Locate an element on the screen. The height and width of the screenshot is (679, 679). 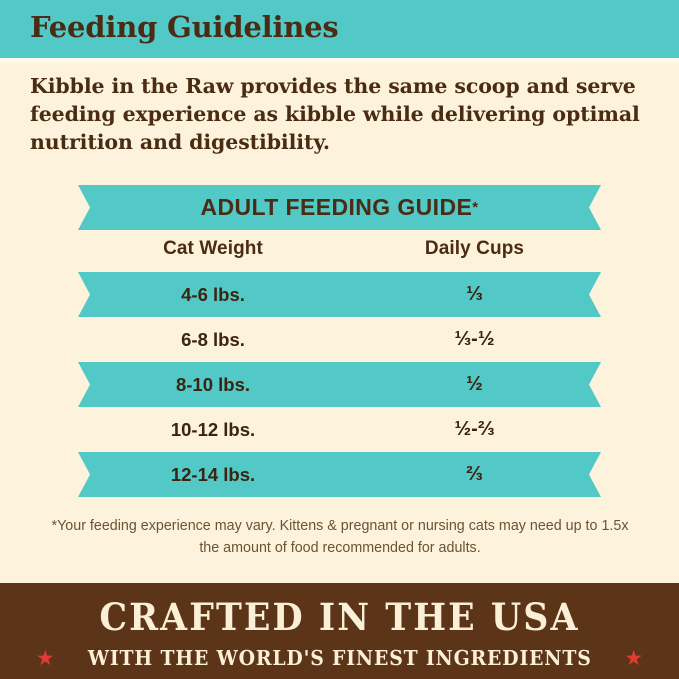
table-row: 8-10 lbs. ½ is located at coordinates (339, 384).